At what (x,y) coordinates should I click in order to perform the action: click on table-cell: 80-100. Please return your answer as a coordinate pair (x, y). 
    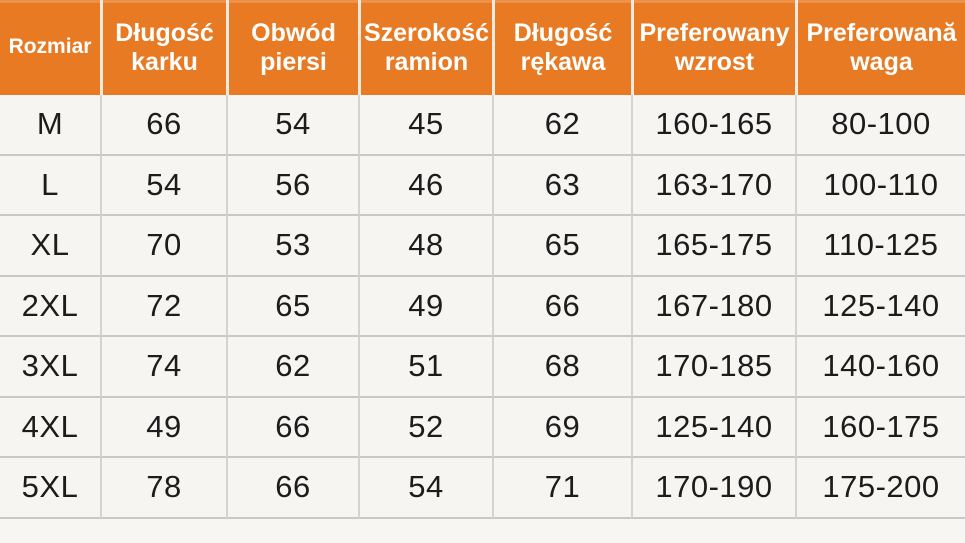
    Looking at the image, I should click on (880, 125).